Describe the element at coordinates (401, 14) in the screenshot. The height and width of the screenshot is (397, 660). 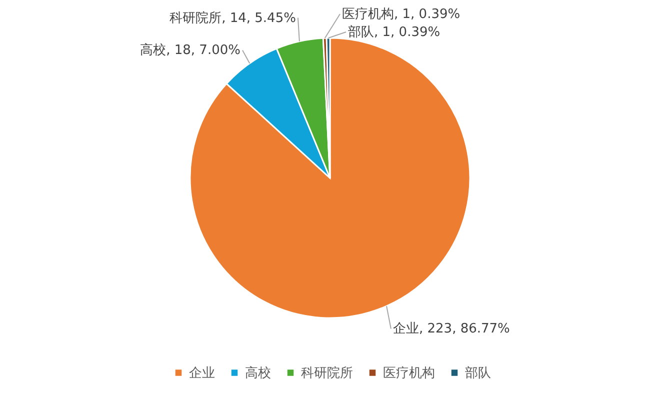
I see `data-label: 医疗机构, 1, 0.39%` at that location.